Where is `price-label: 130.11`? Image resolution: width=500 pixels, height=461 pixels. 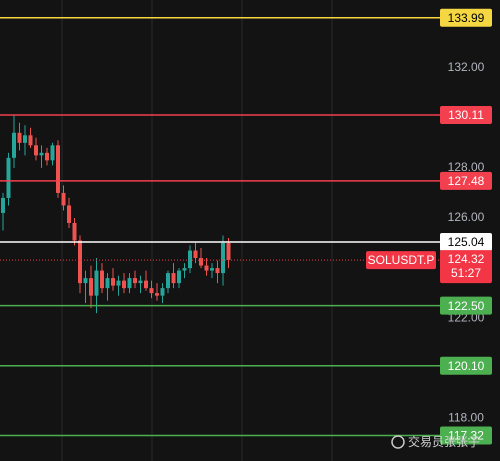
price-label: 130.11 is located at coordinates (466, 115).